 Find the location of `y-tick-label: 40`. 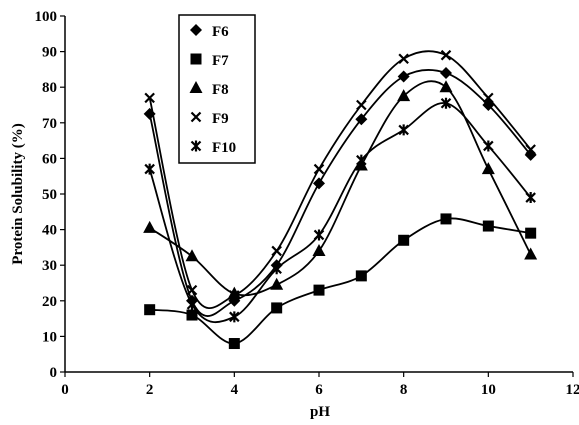

y-tick-label: 40 is located at coordinates (49, 231).